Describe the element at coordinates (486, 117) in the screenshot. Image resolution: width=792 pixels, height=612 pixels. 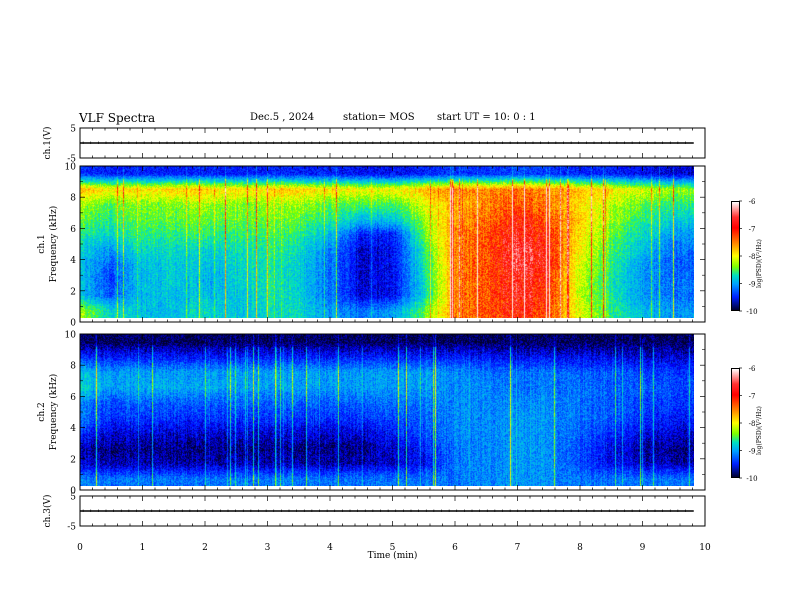
I see `start-ut-label: start UT = 10: 0 : 1` at that location.